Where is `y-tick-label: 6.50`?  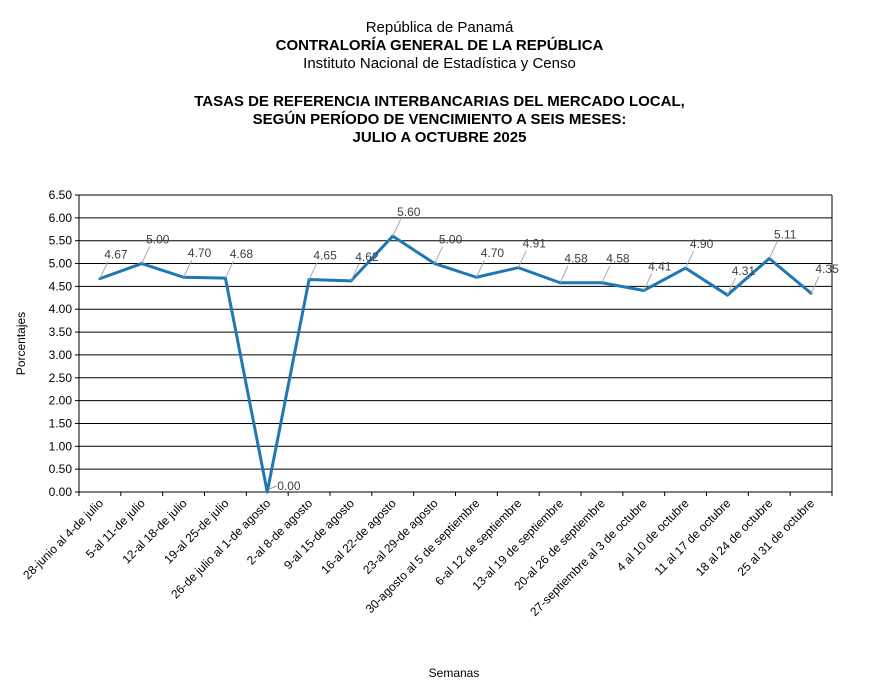 y-tick-label: 6.50 is located at coordinates (61, 195).